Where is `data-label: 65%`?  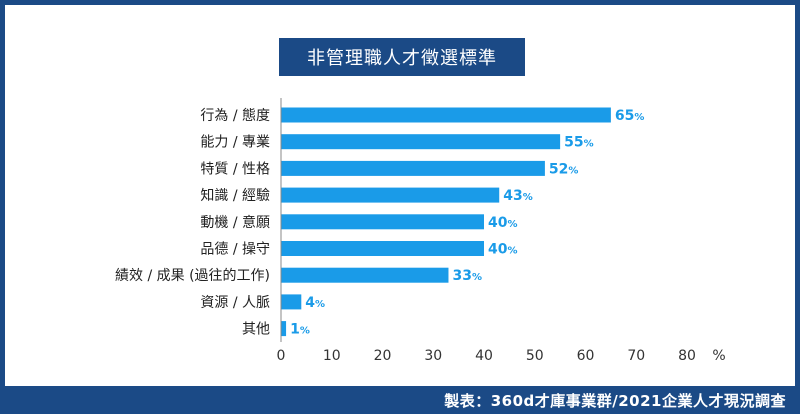
data-label: 65% is located at coordinates (630, 116).